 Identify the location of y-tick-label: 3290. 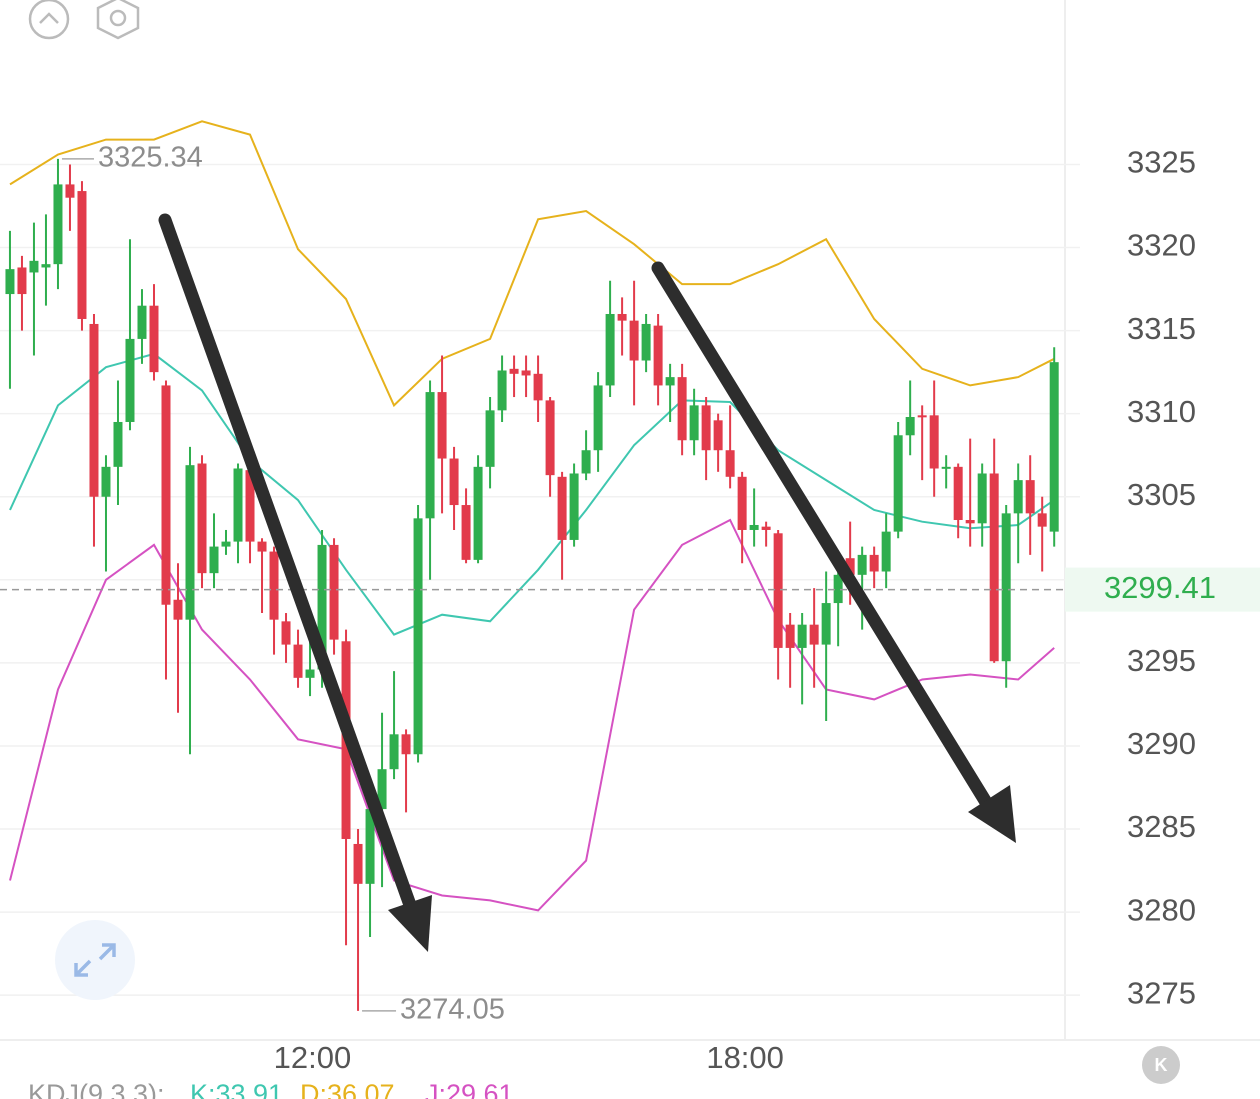
(1161, 743).